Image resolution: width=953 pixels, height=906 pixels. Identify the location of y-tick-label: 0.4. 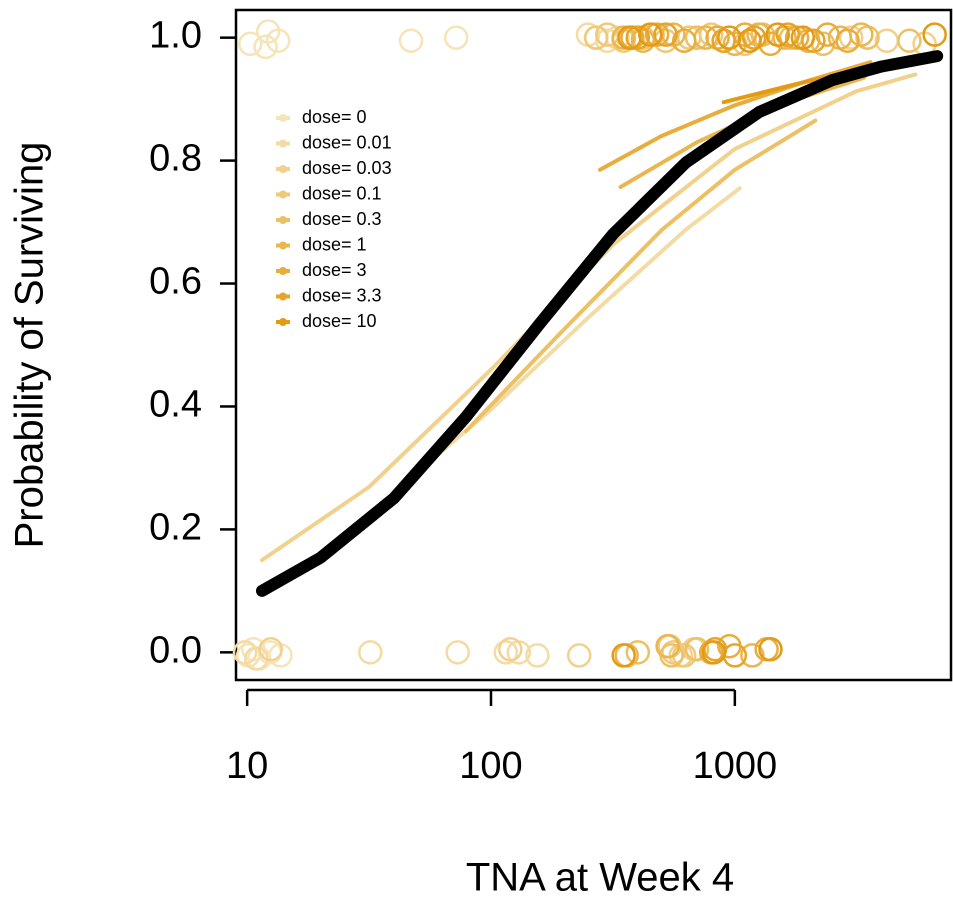
(175, 404).